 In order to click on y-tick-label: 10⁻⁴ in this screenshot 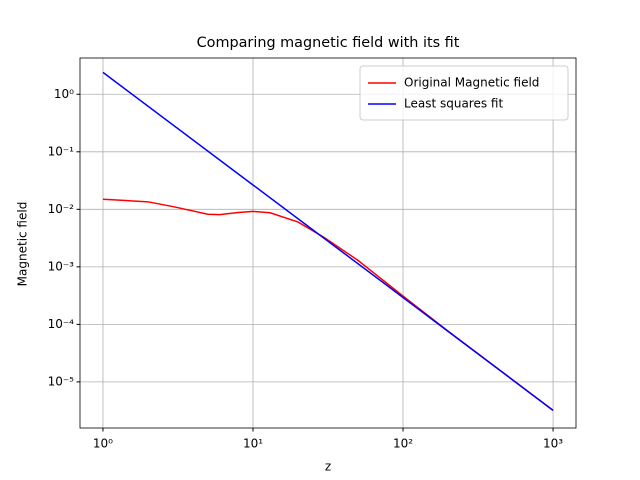, I will do `click(61, 324)`.